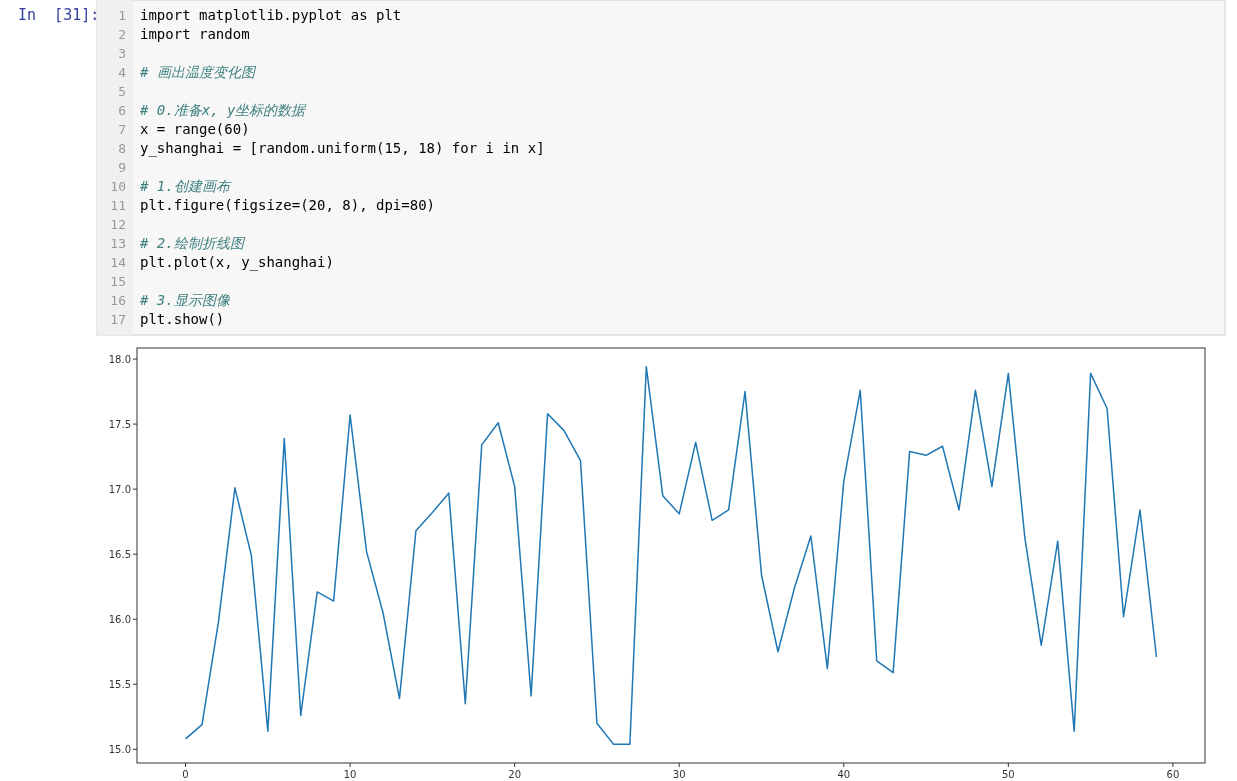  I want to click on y-tick-label: 18.0, so click(119, 359).